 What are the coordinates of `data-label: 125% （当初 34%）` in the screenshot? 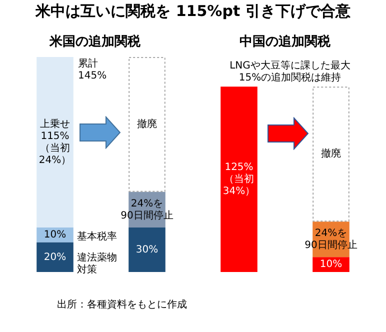 It's located at (239, 179).